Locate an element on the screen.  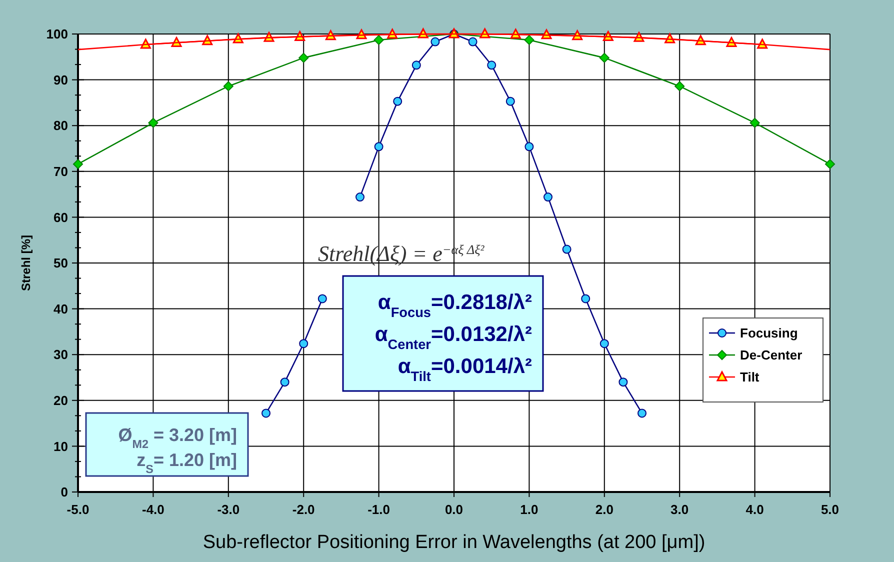
x-tick-label: 3.0 is located at coordinates (679, 509).